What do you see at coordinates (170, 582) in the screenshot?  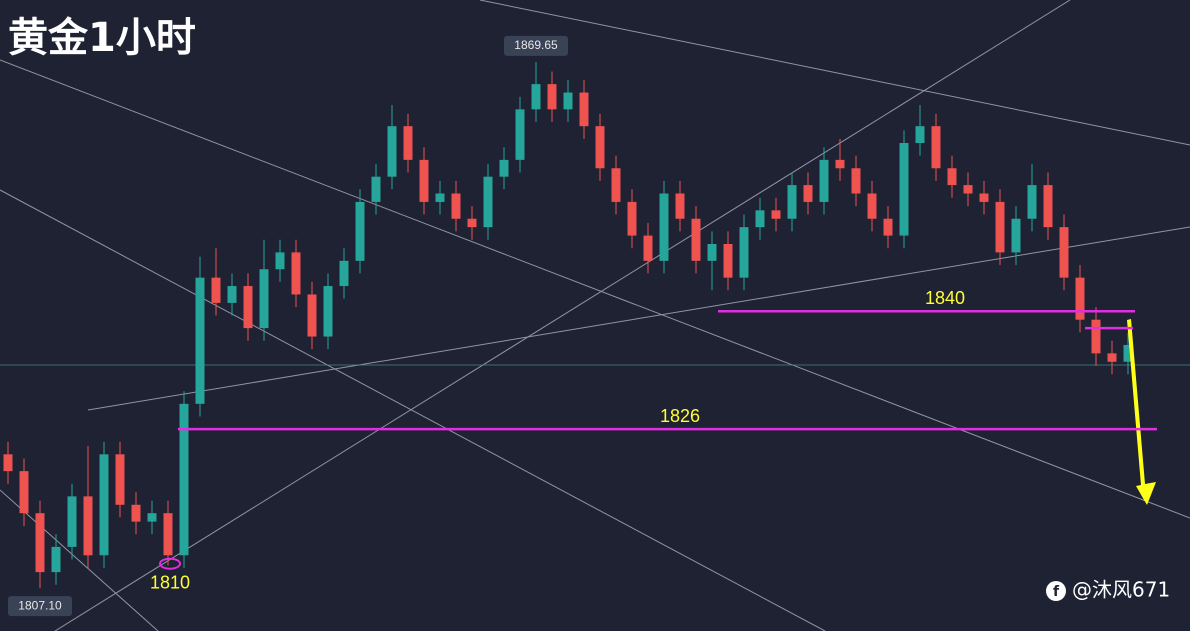 I see `annotation-label: 1810` at bounding box center [170, 582].